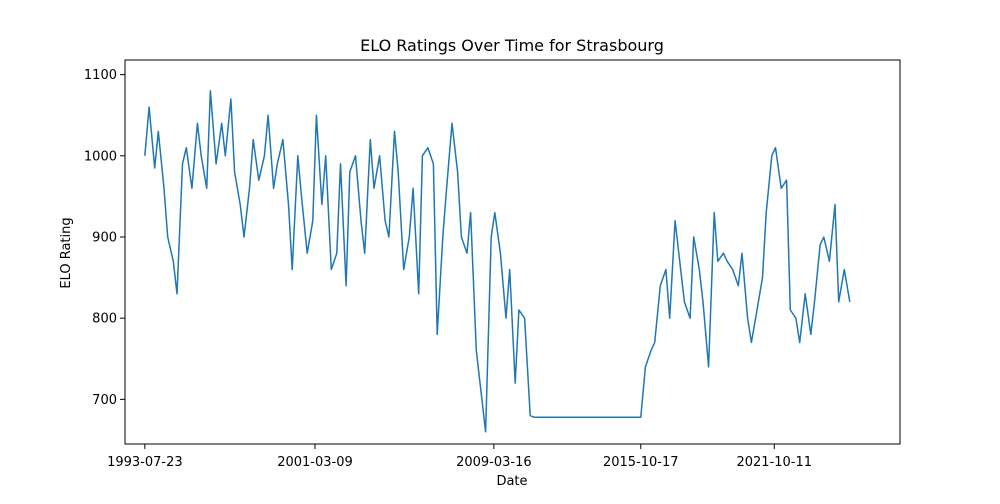 The height and width of the screenshot is (504, 1000). I want to click on x-tick-label: 2001-03-09, so click(315, 462).